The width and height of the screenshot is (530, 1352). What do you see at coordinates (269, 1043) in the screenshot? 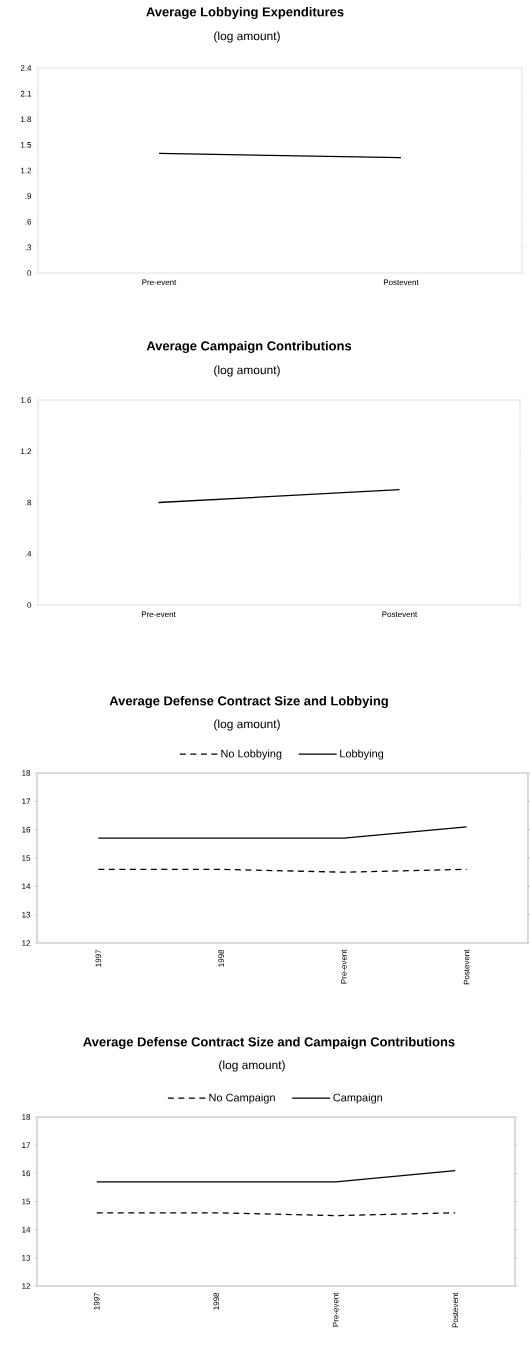
I see `chart-title: Average Defense Contract Size and Campaign Contributions` at bounding box center [269, 1043].